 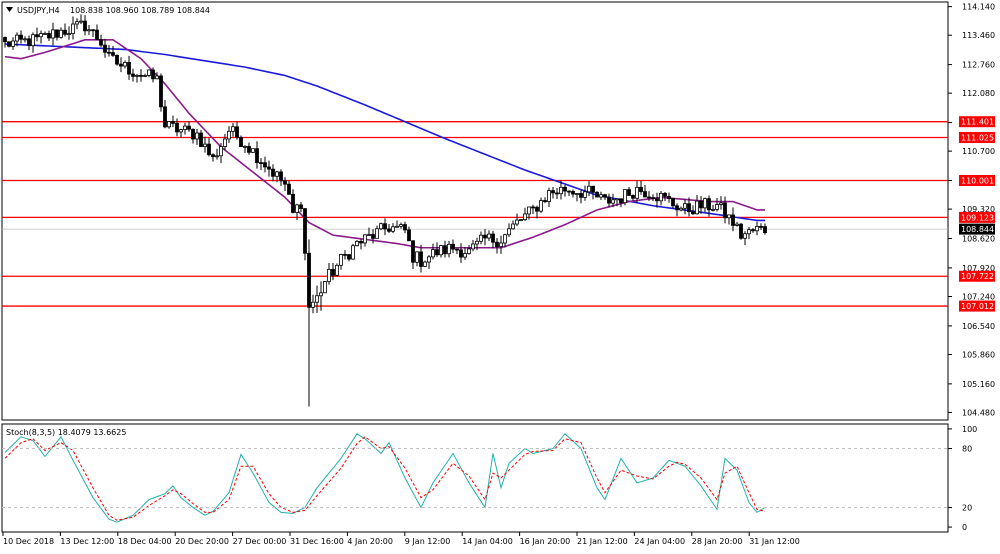 I want to click on y-tick-label: 108.620, so click(x=978, y=239).